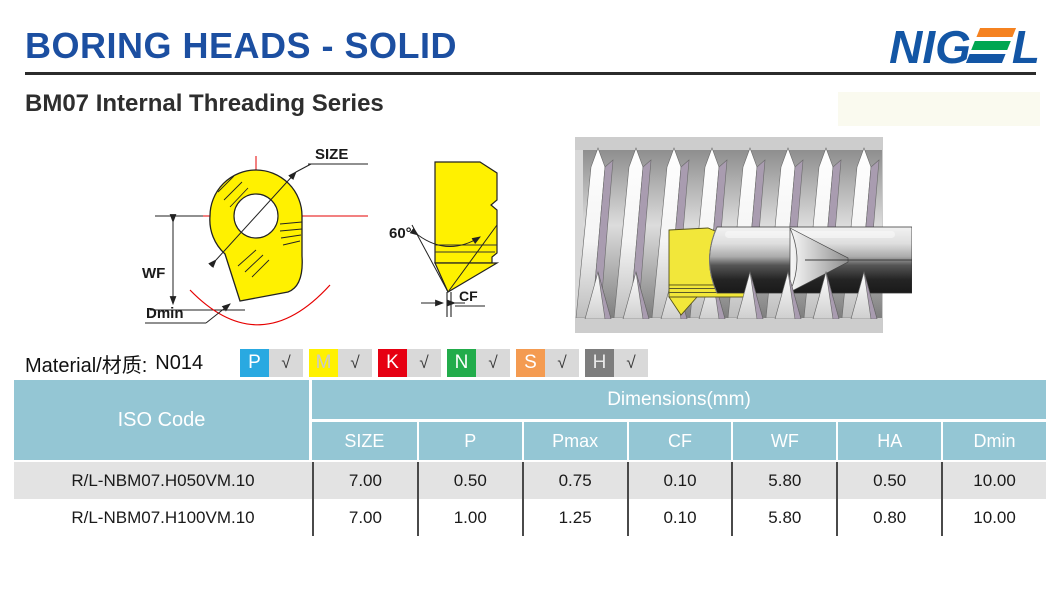 The width and height of the screenshot is (1060, 600). Describe the element at coordinates (574, 480) in the screenshot. I see `table-cell: 0.75` at that location.